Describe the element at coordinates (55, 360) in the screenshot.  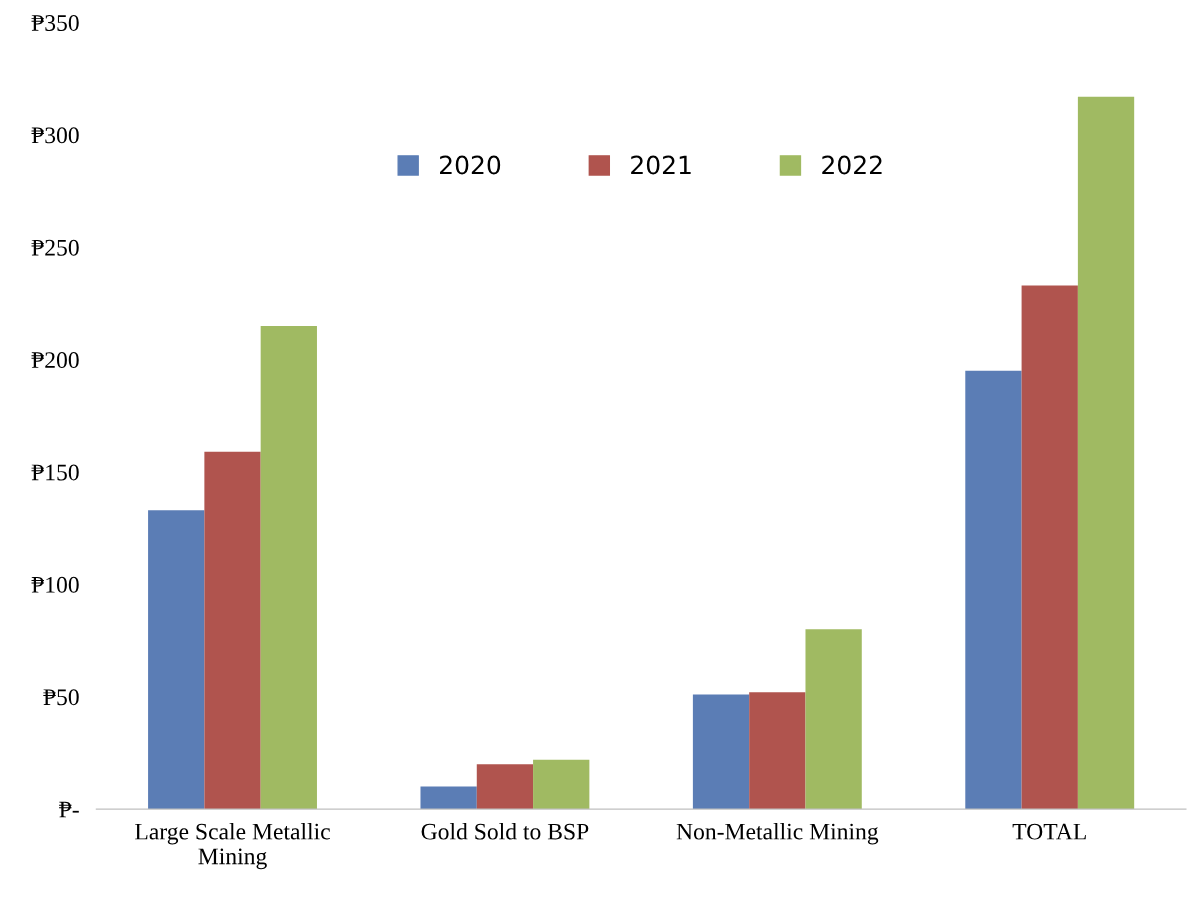
I see `y-tick-label: ₱200` at that location.